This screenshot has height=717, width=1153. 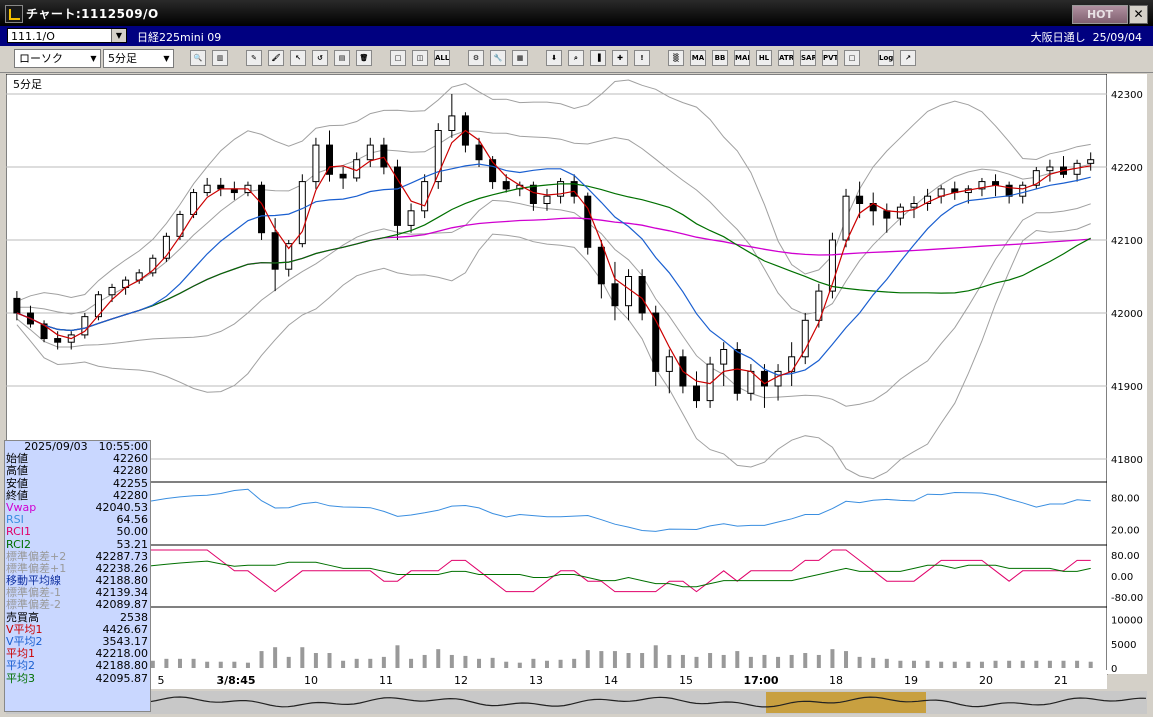 I want to click on price-tick-label: 41800, so click(x=1127, y=460).